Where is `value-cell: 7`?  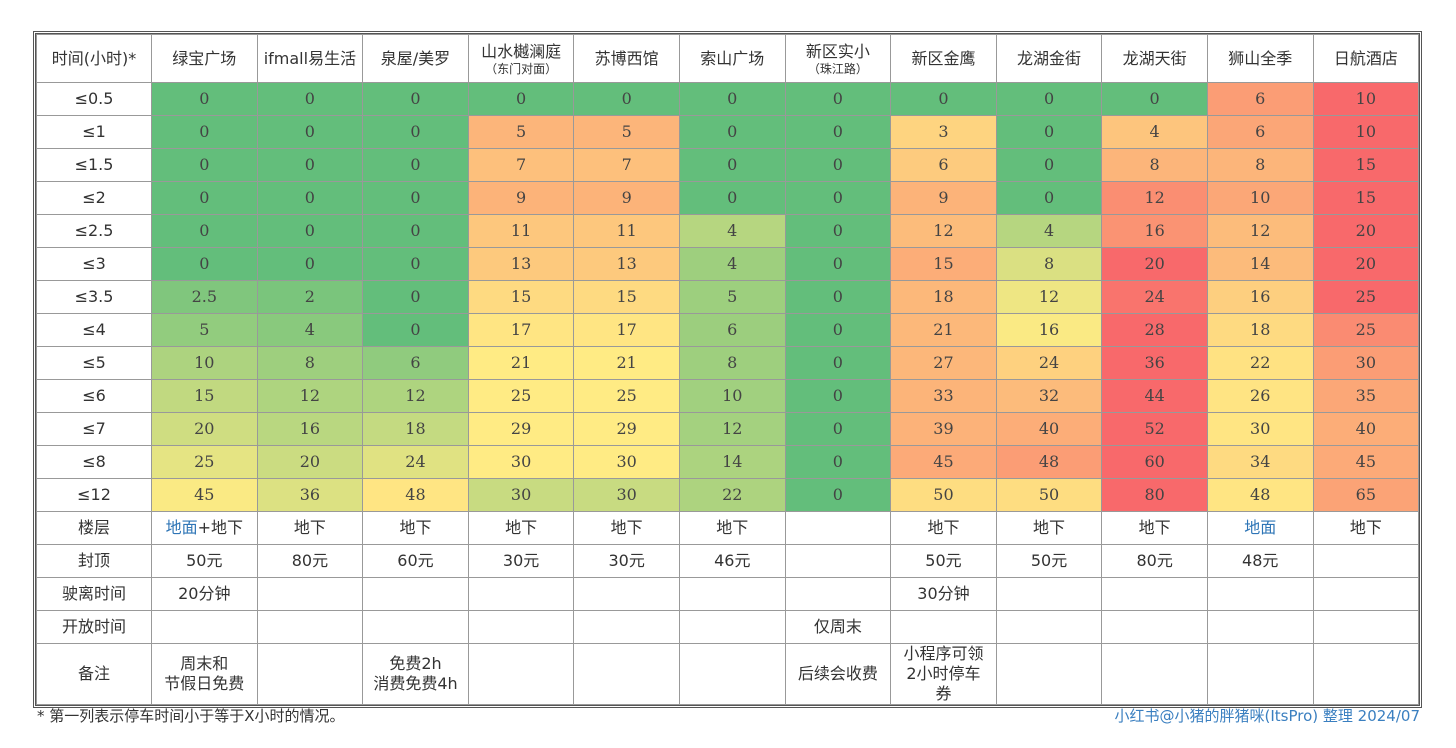
value-cell: 7 is located at coordinates (626, 165).